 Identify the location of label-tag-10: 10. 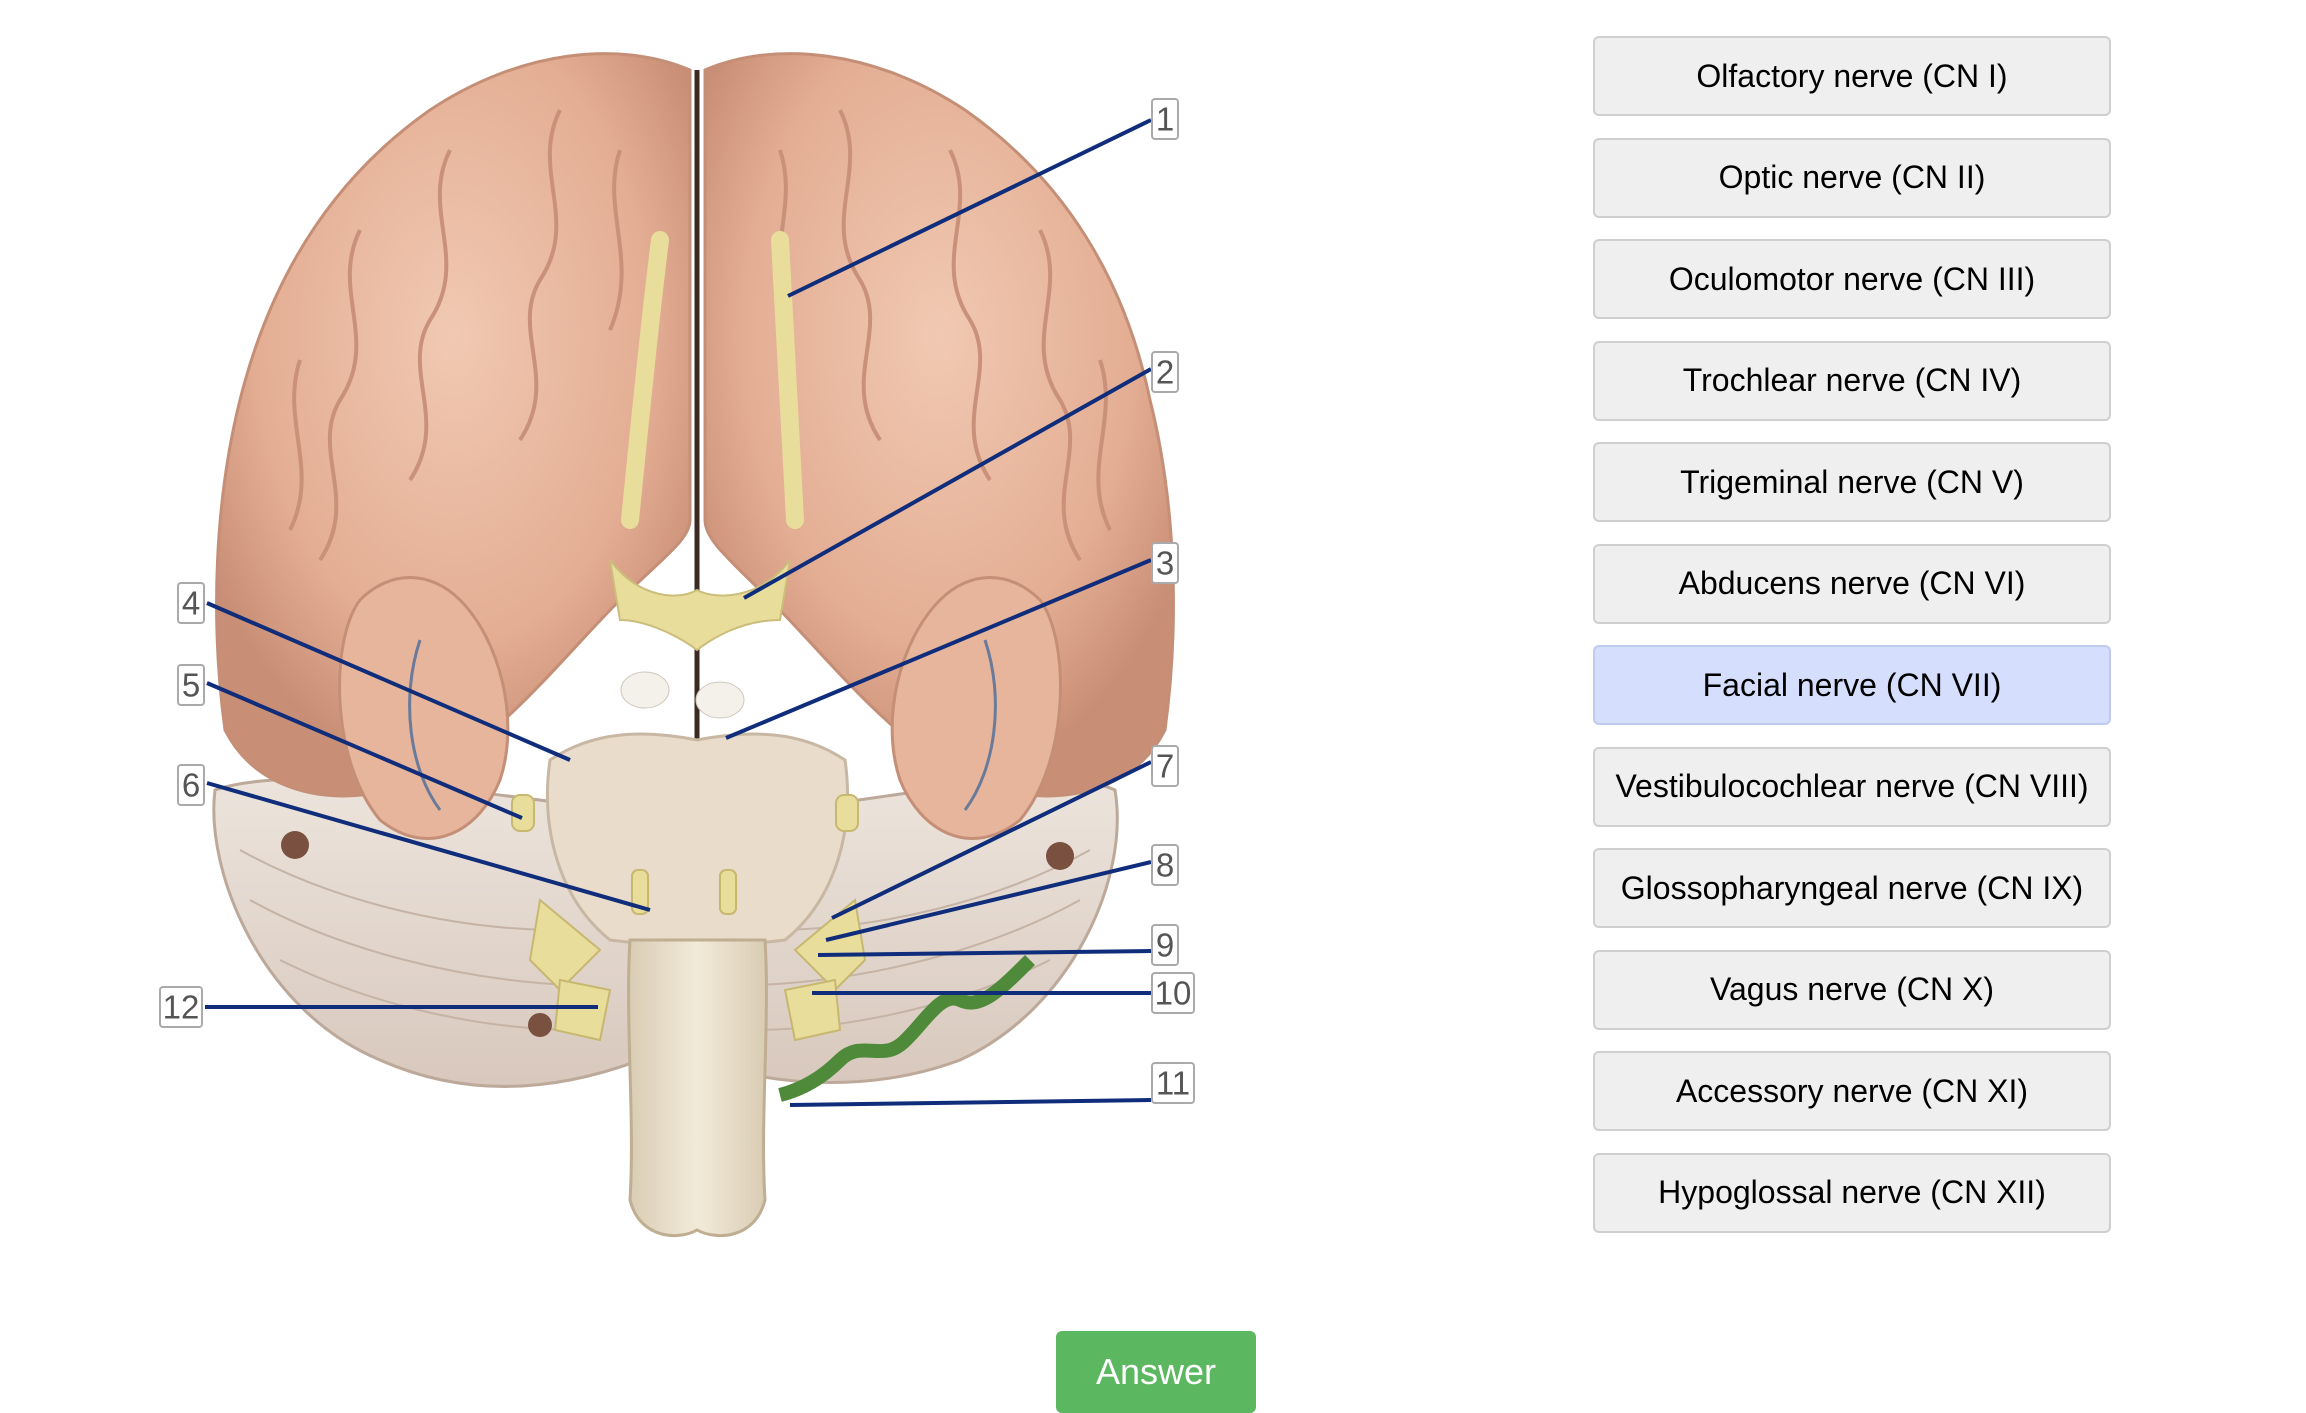
(1173, 993).